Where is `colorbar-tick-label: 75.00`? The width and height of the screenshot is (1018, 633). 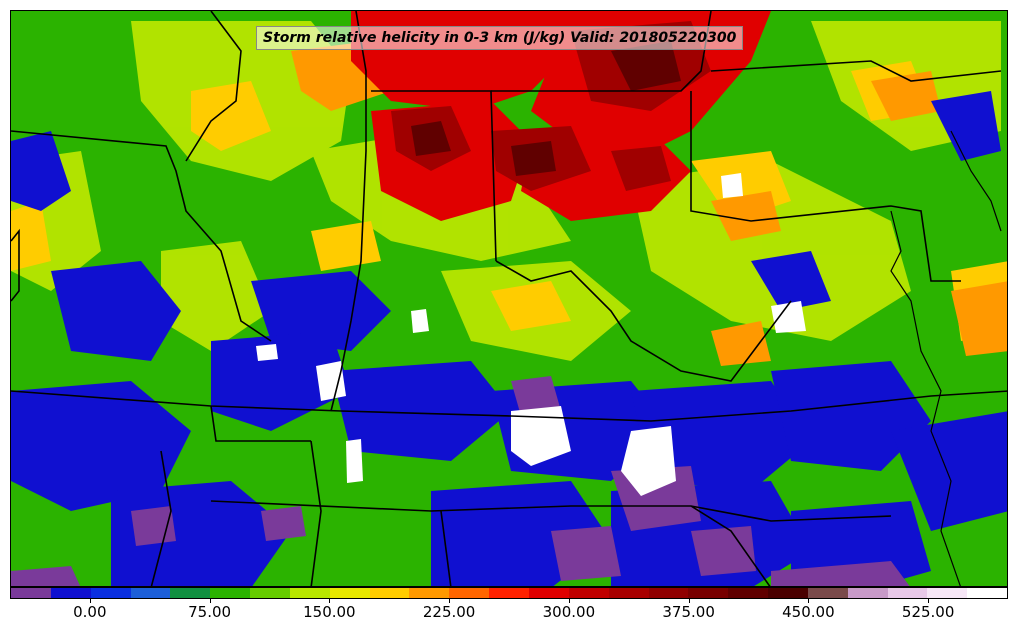 colorbar-tick-label: 75.00 is located at coordinates (210, 612).